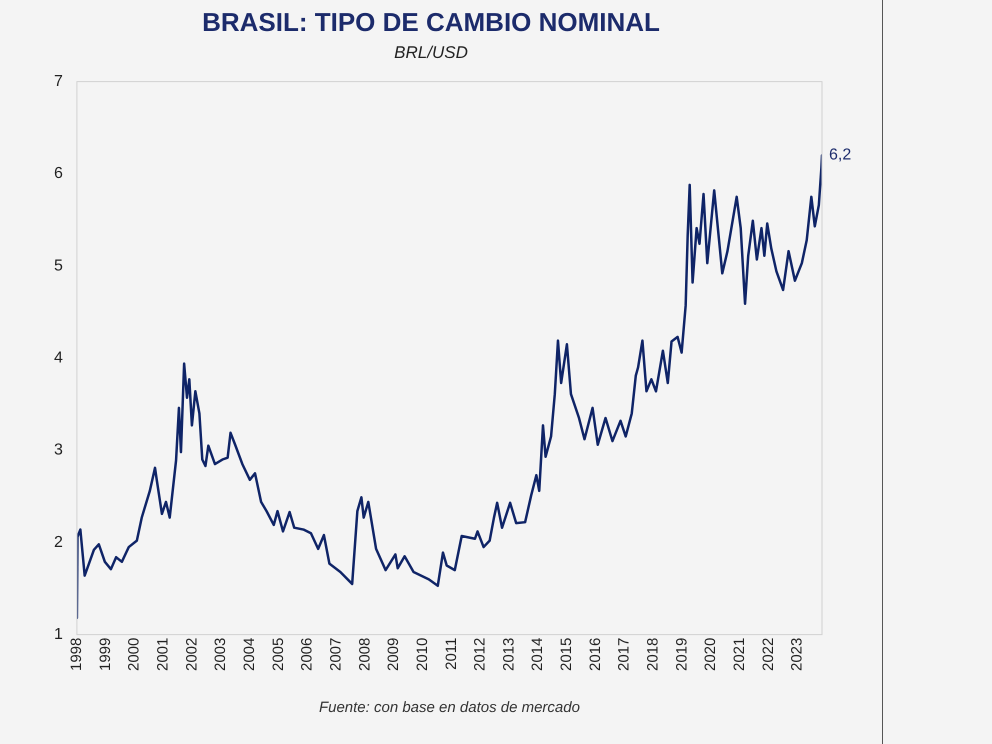 This screenshot has width=992, height=744. Describe the element at coordinates (77, 655) in the screenshot. I see `x-tick-label: 1998` at that location.